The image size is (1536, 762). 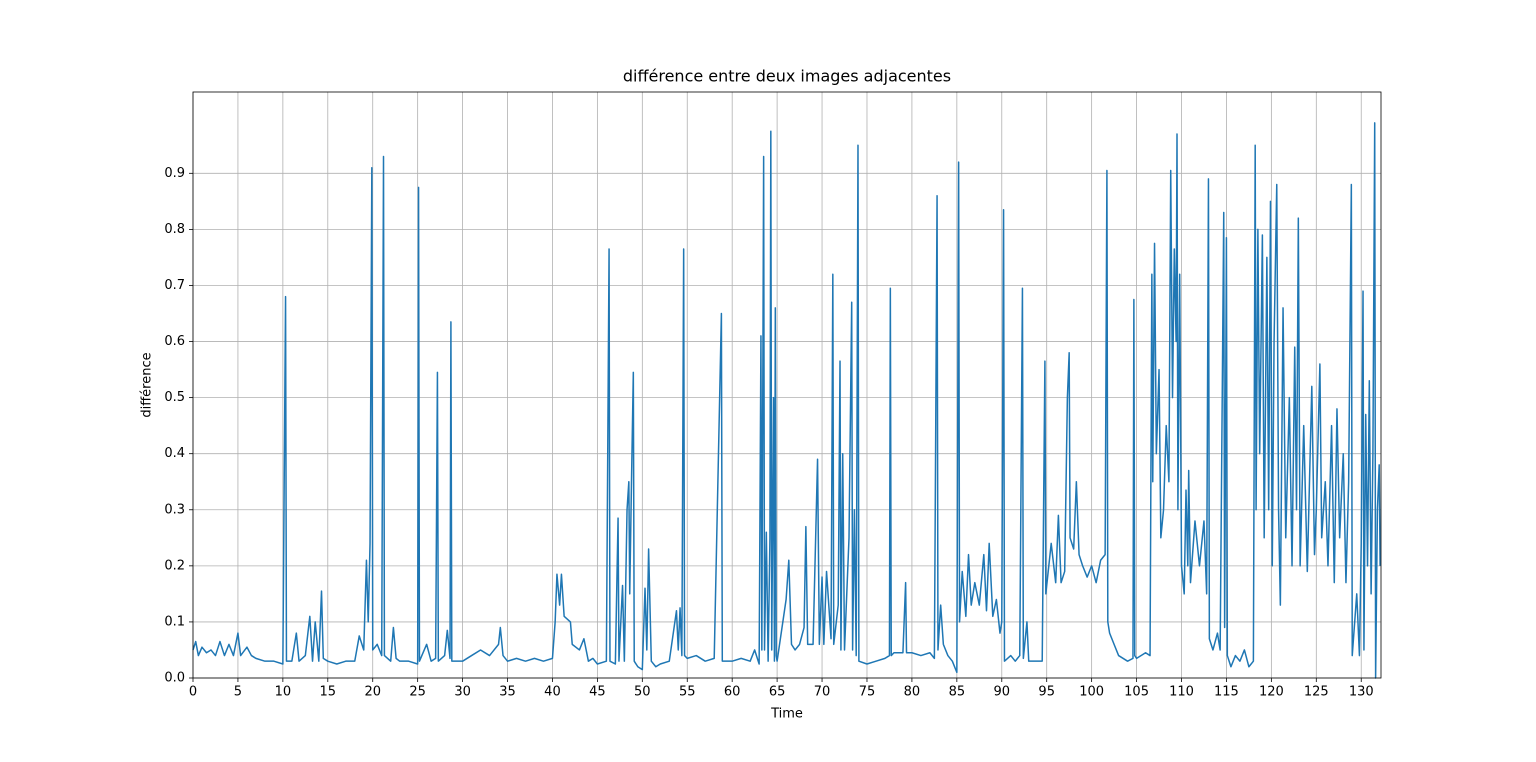 What do you see at coordinates (174, 565) in the screenshot?
I see `y-tick-label: 0.2` at bounding box center [174, 565].